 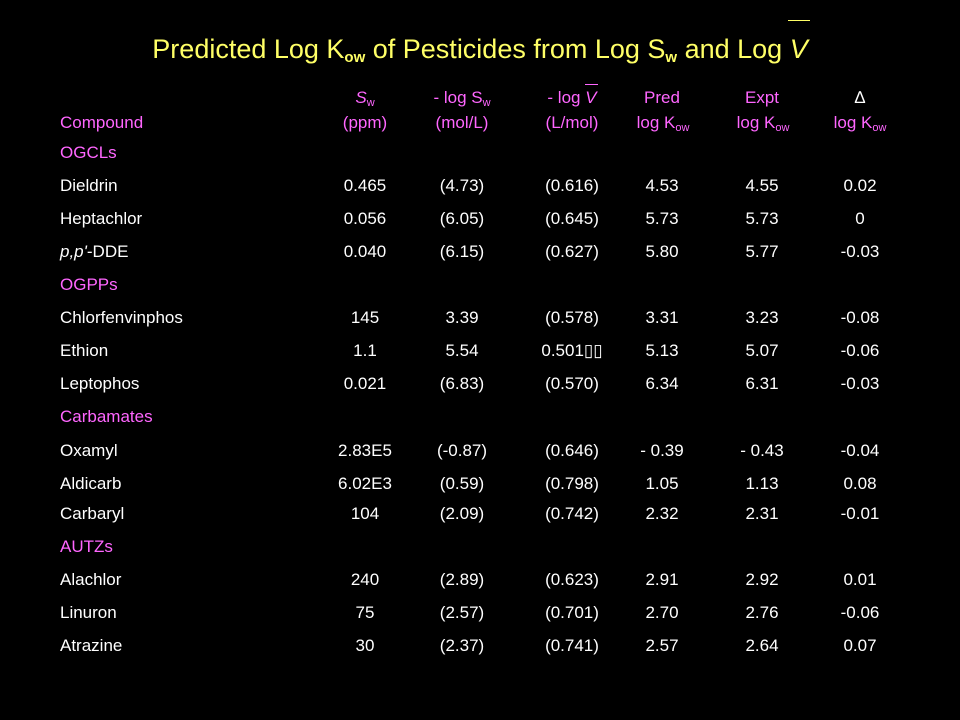 What do you see at coordinates (102, 122) in the screenshot?
I see `header-compound: Compound` at bounding box center [102, 122].